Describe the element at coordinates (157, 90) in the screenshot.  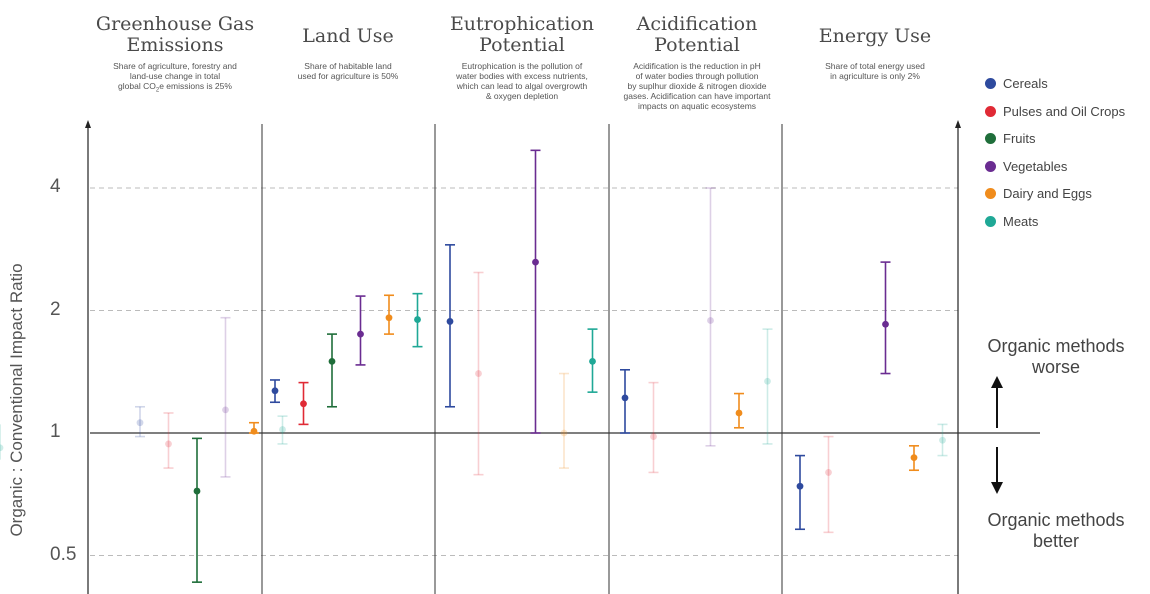
I see `subtitle-co2-sub: 2` at that location.